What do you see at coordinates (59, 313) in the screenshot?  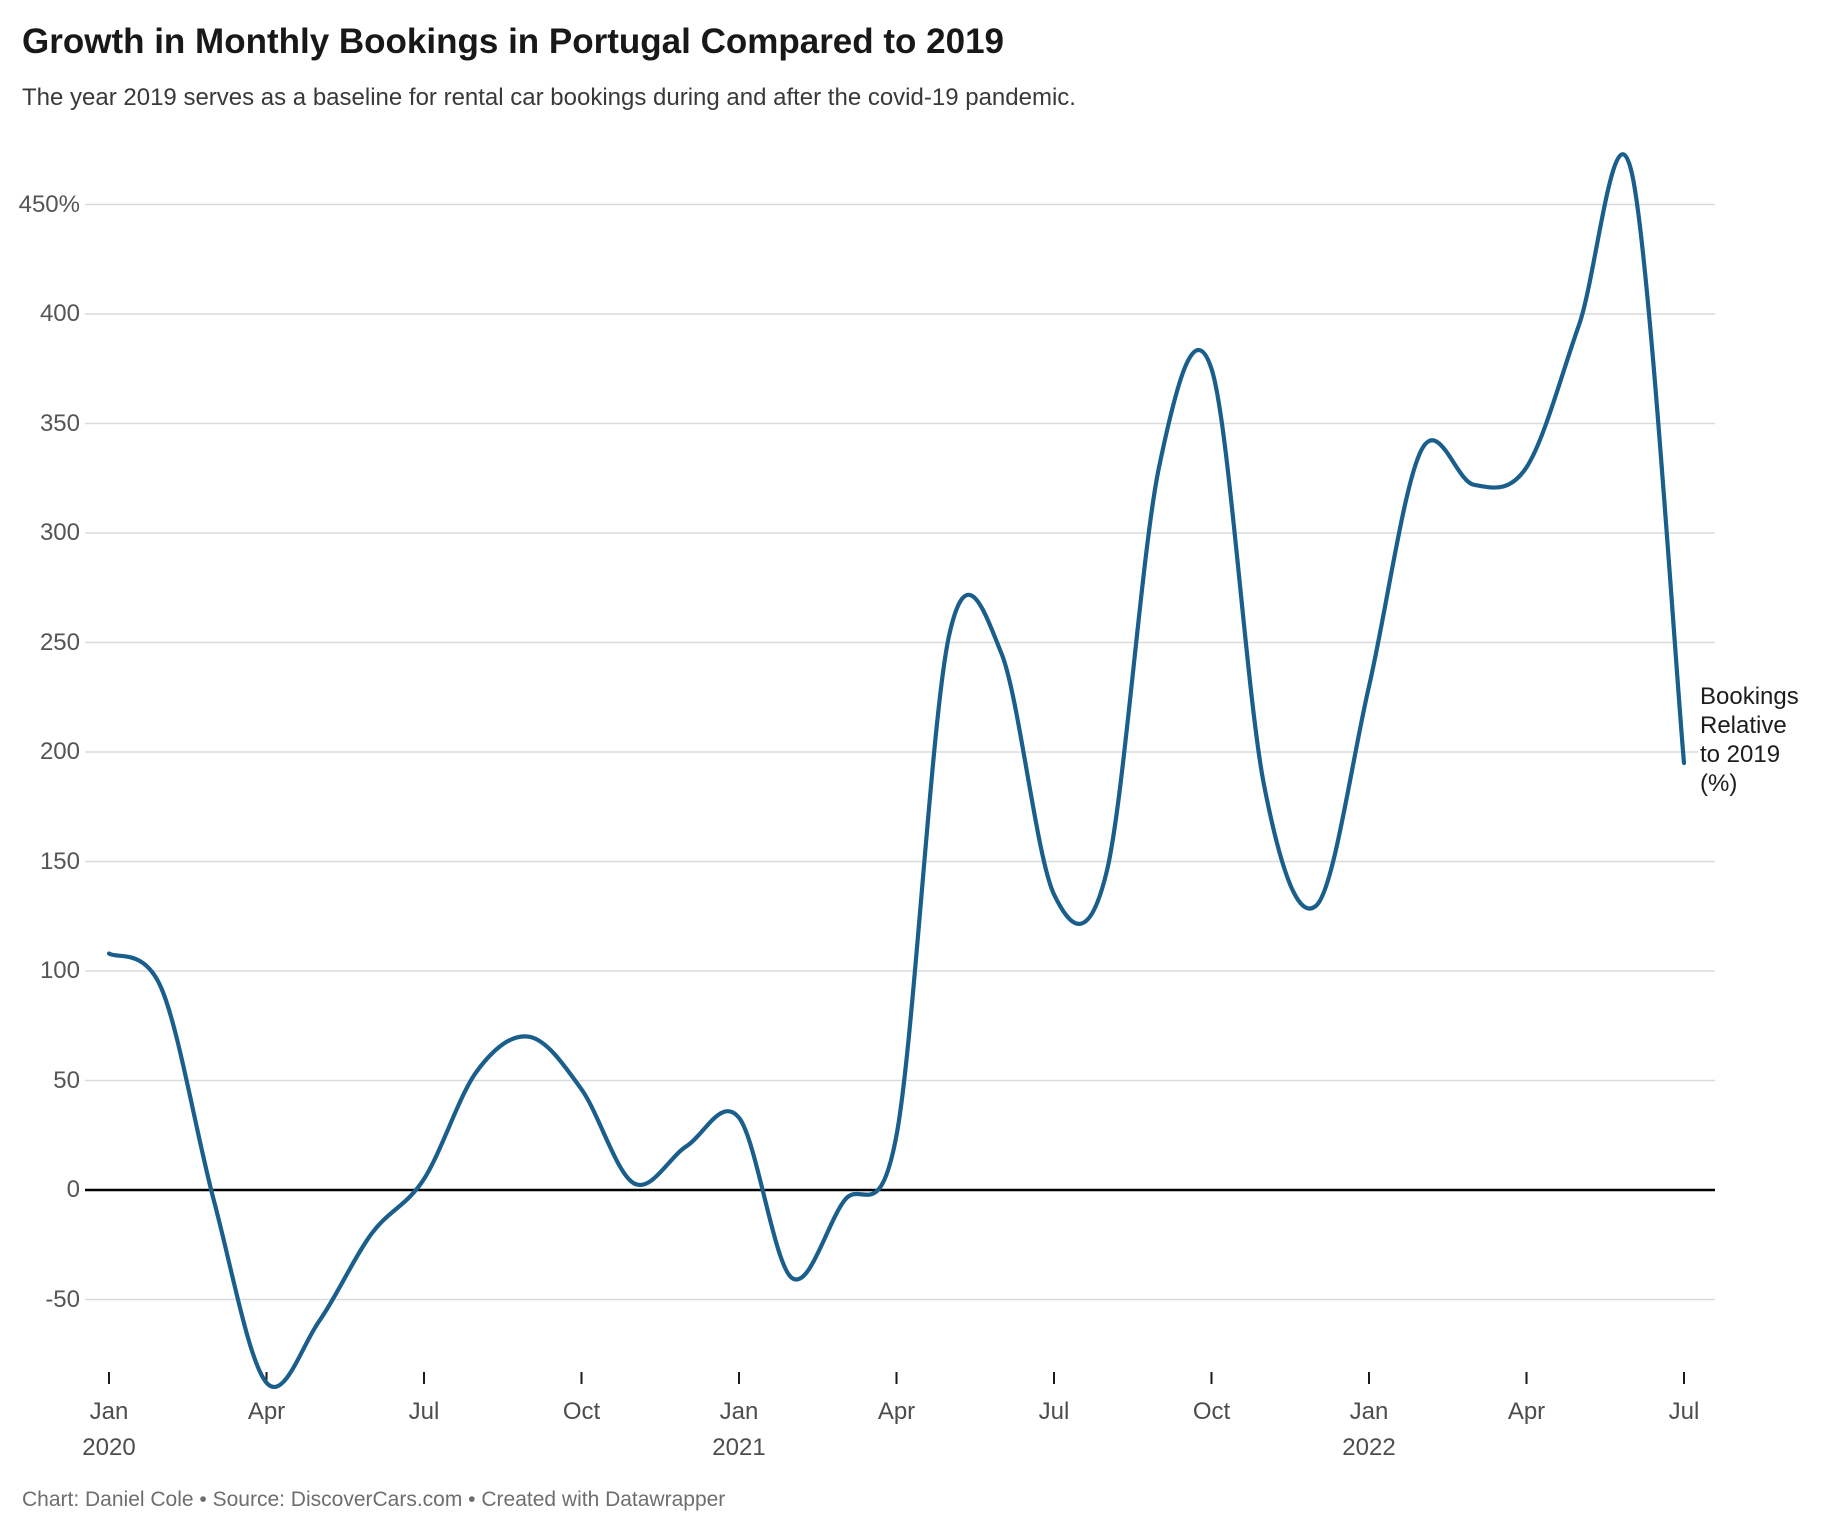 I see `y-axis-label: 400` at bounding box center [59, 313].